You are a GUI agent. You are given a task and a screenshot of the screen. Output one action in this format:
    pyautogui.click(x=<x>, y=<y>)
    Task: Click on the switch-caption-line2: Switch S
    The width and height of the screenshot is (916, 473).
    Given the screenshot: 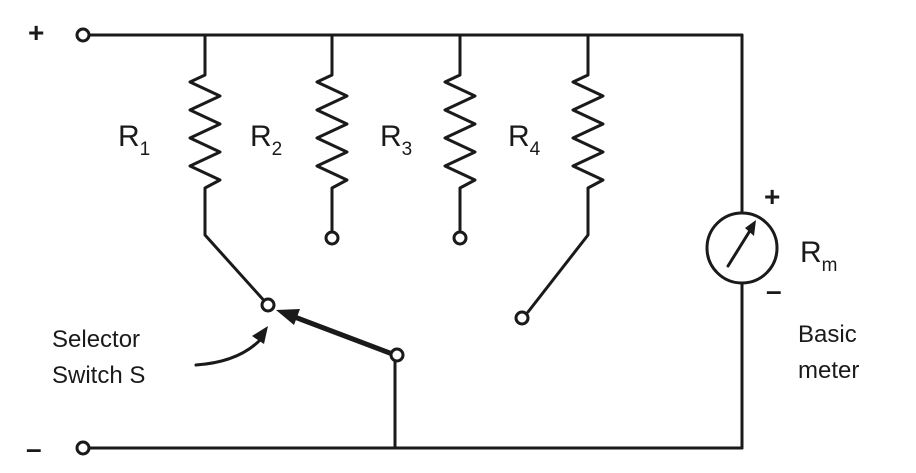 What is the action you would take?
    pyautogui.click(x=98, y=375)
    